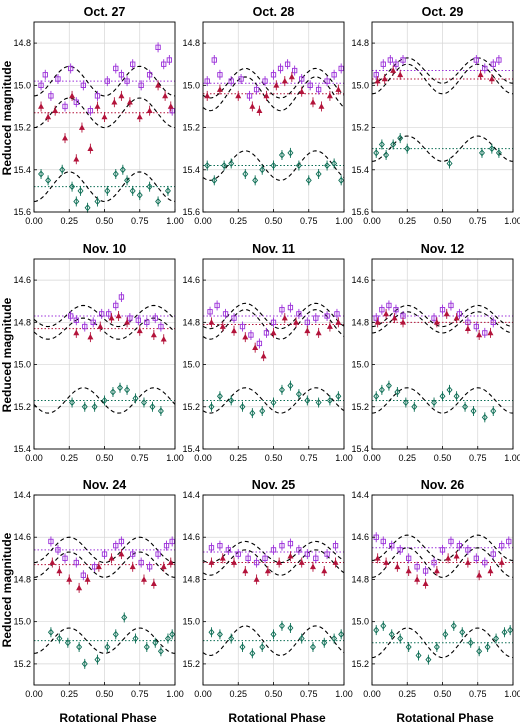  What do you see at coordinates (140, 694) in the screenshot?
I see `x-tick-label: 0.75` at bounding box center [140, 694].